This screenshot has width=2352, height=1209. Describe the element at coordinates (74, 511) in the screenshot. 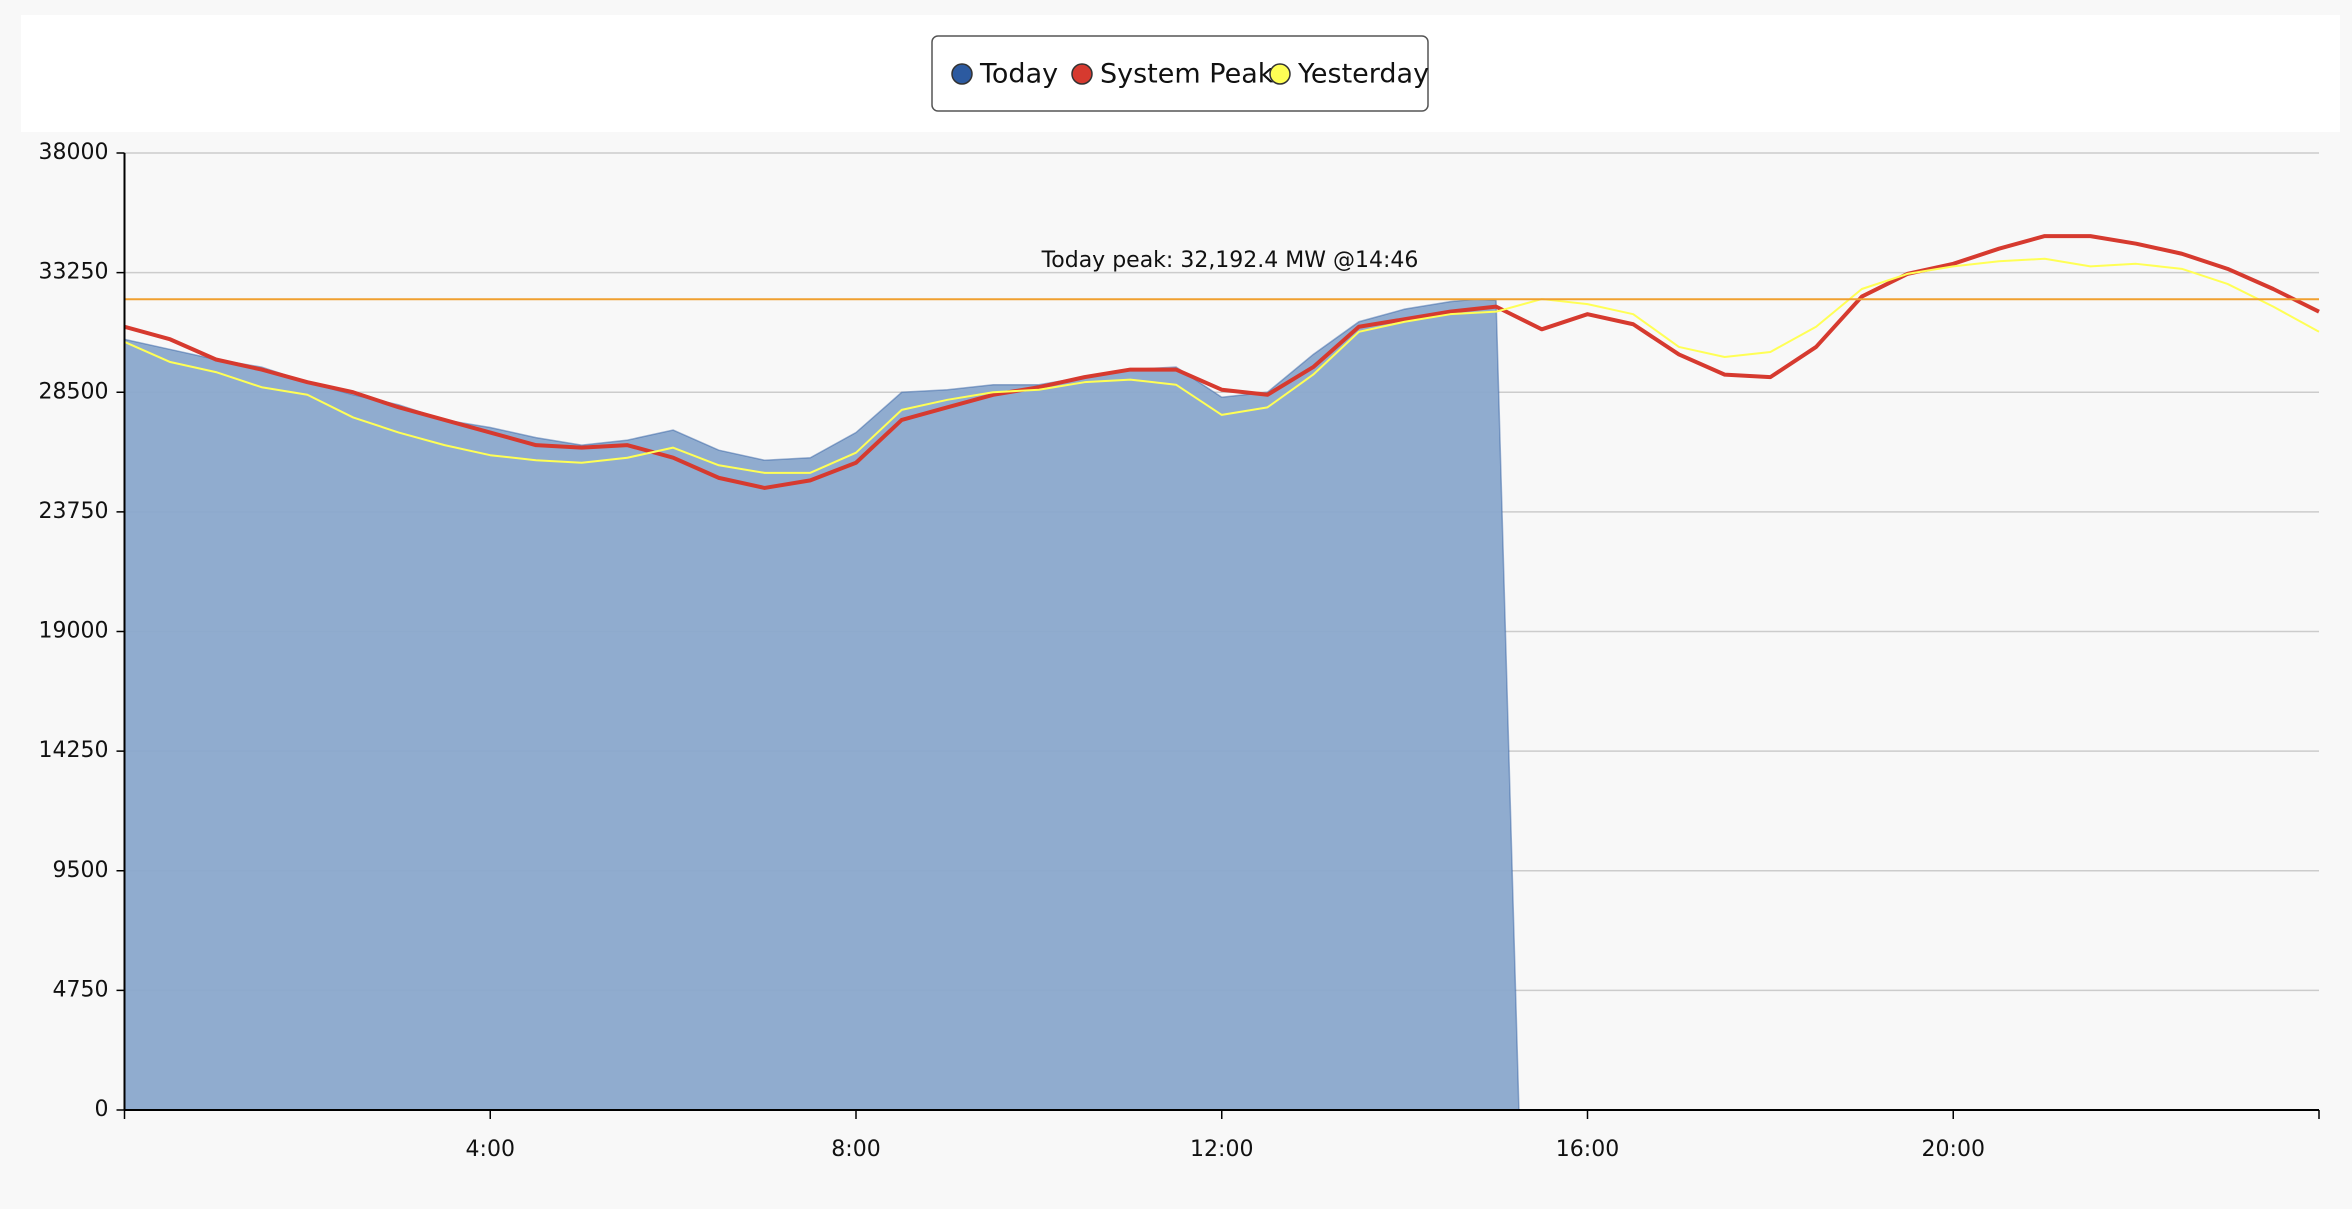

I see `y-tick-label: 23750` at that location.